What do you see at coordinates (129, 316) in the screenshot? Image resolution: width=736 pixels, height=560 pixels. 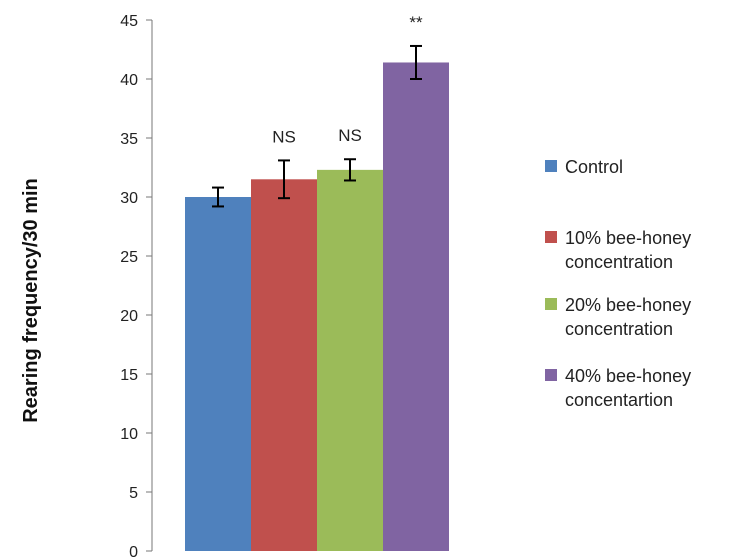 I see `y-tick-label: 20` at bounding box center [129, 316].